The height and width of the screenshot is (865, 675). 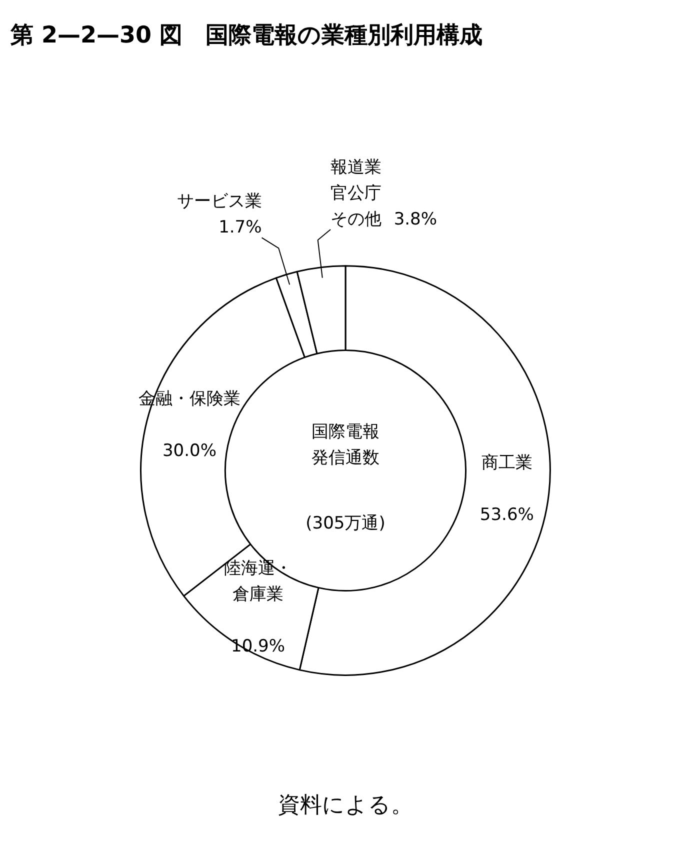 I want to click on slice-label: 報道業官公庁その他, so click(x=356, y=194).